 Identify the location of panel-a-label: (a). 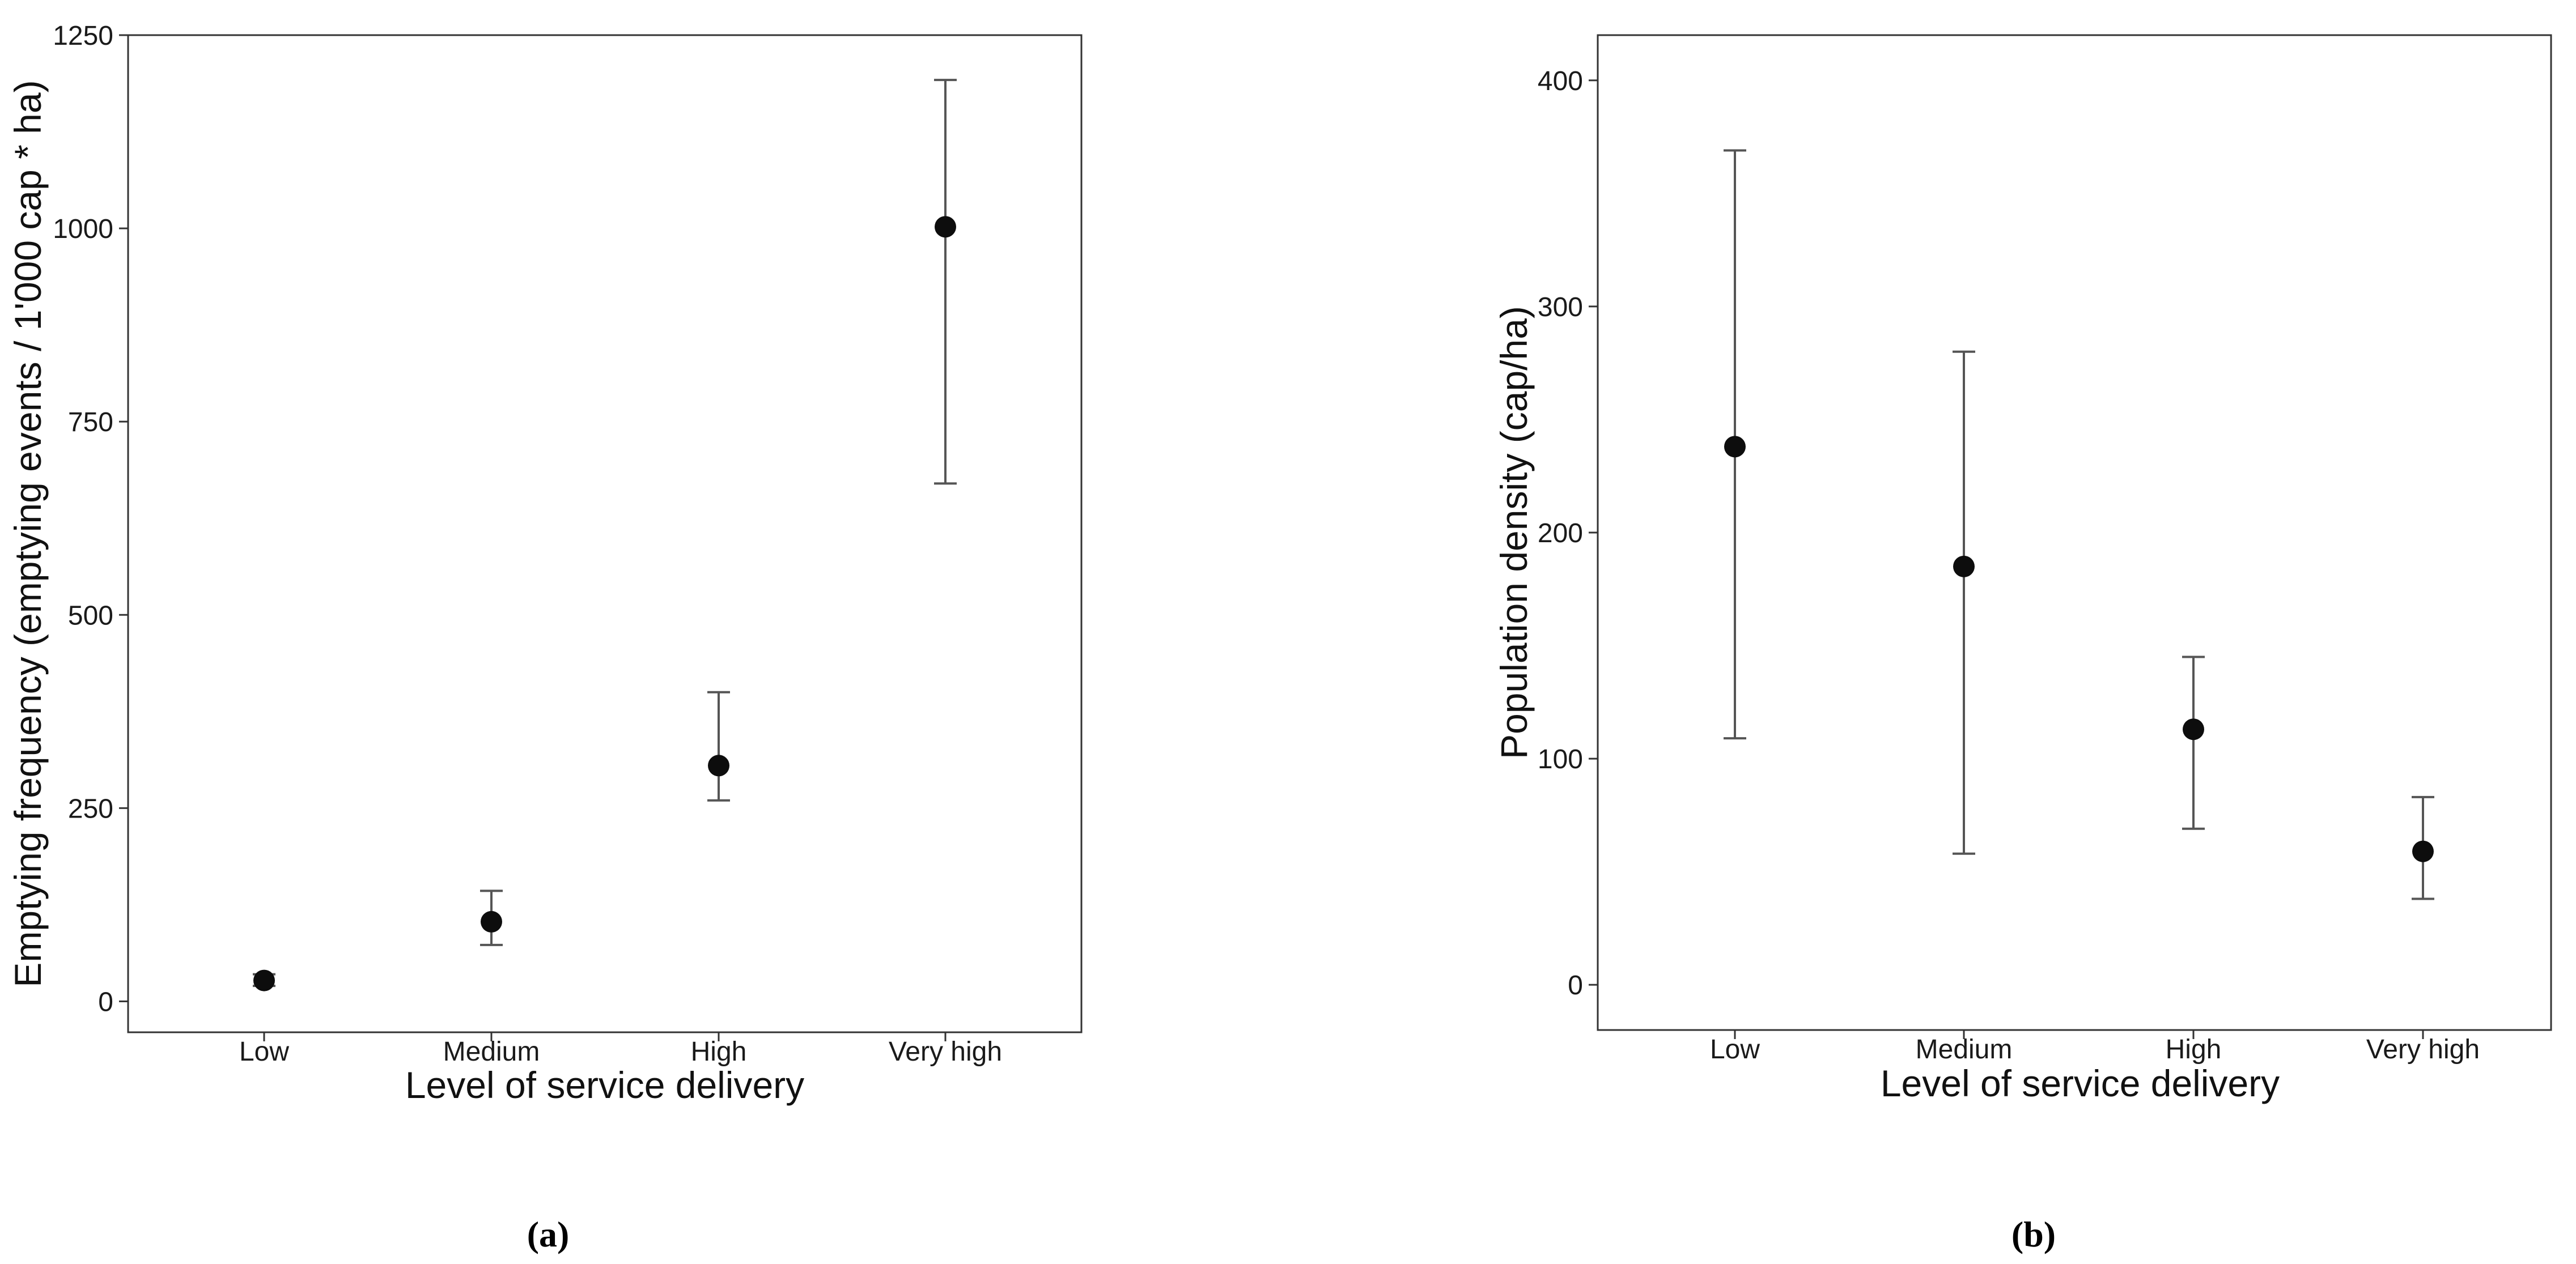
(548, 1234).